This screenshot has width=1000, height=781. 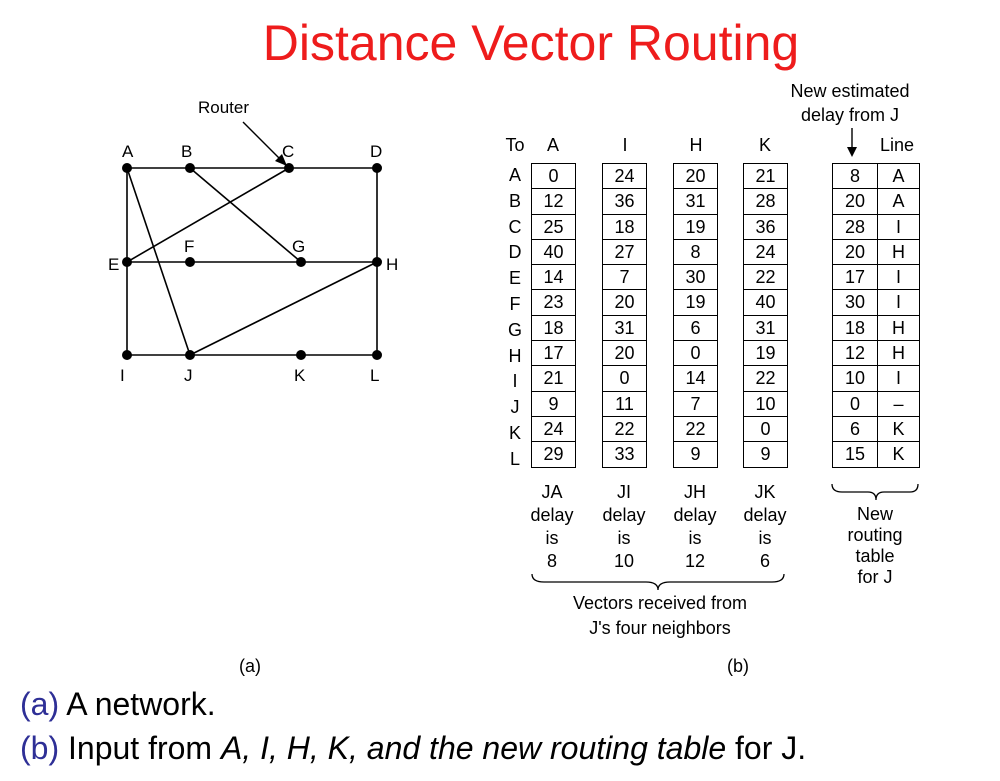 I want to click on vector-cell: 20, so click(x=624, y=354).